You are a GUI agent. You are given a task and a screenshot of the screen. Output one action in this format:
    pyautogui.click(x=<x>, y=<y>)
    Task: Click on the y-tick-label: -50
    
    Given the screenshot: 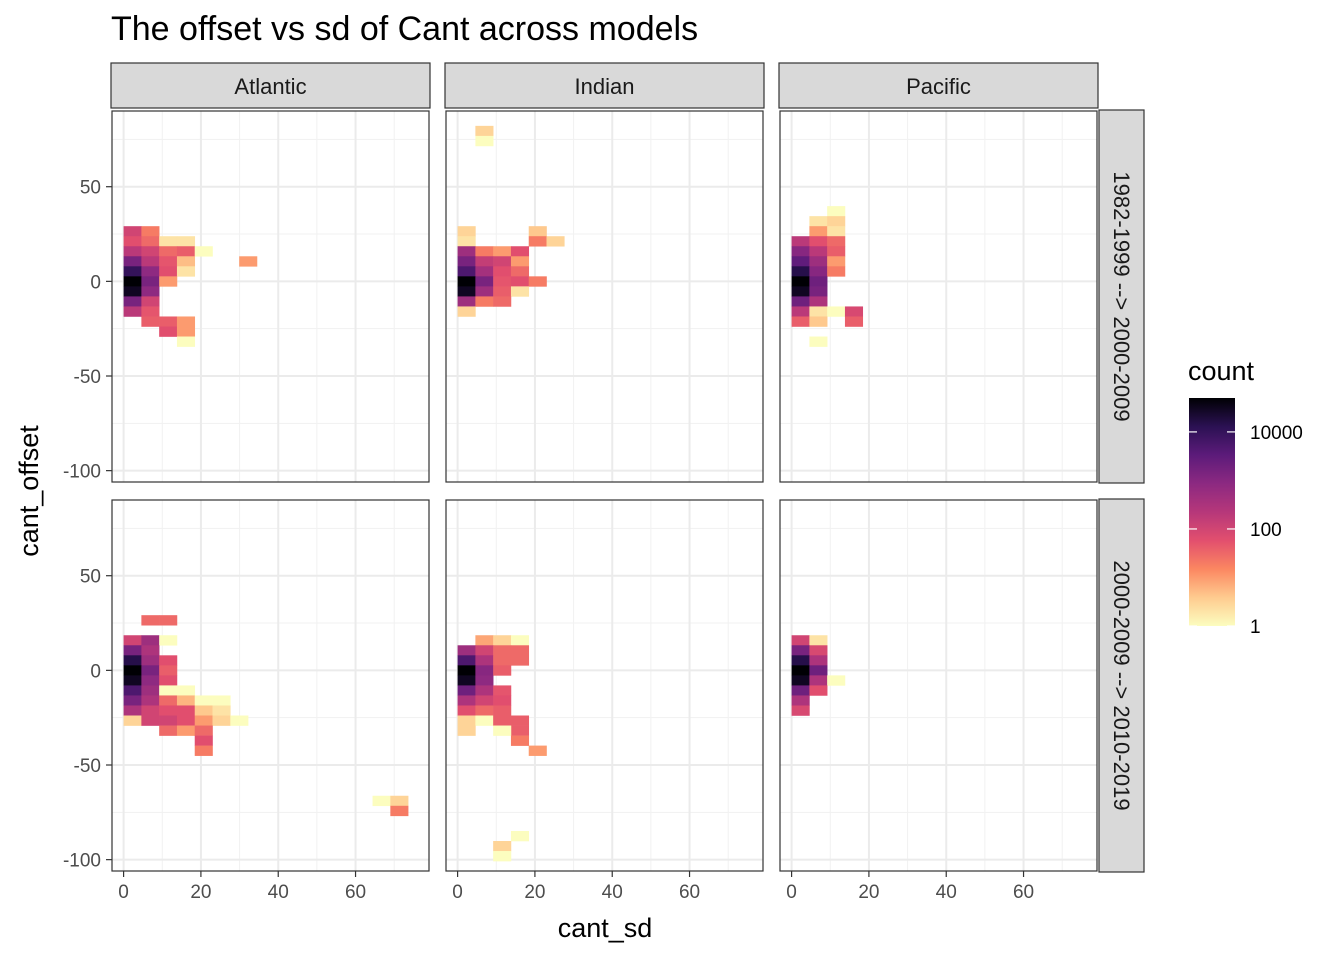 What is the action you would take?
    pyautogui.click(x=87, y=766)
    